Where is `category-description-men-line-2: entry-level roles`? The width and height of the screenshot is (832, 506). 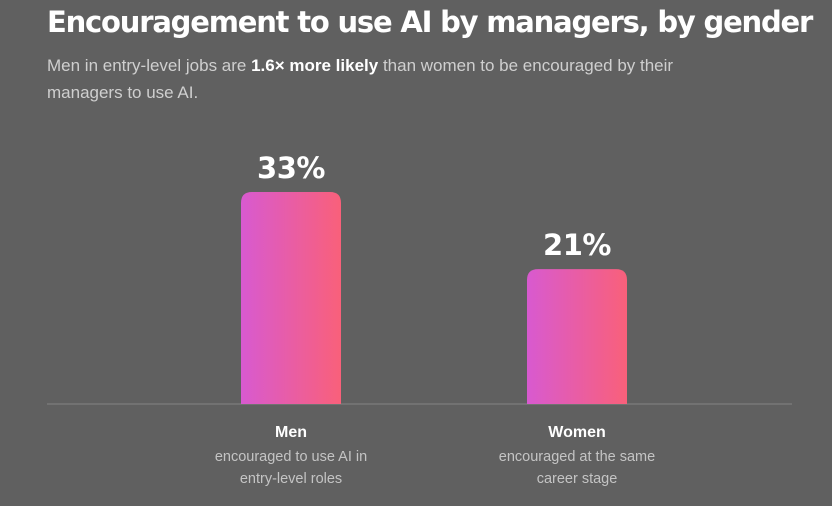
category-description-men-line-2: entry-level roles is located at coordinates (291, 479).